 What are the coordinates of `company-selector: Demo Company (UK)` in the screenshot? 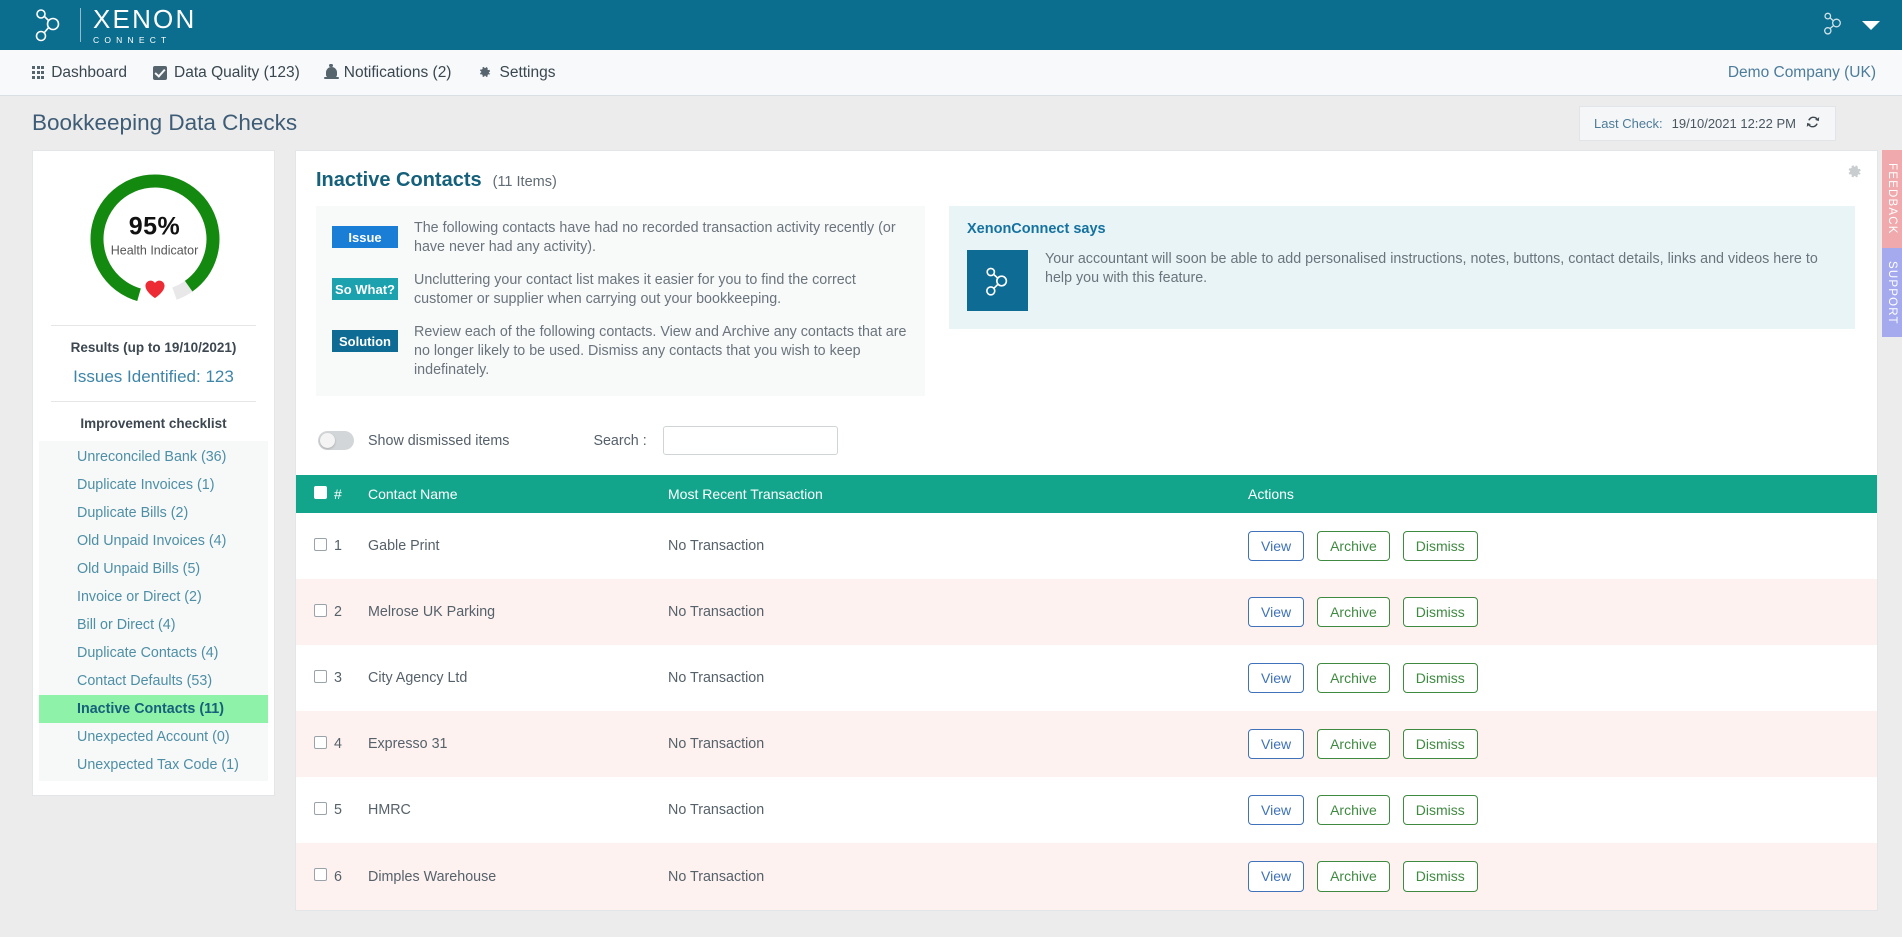 It's located at (1801, 72).